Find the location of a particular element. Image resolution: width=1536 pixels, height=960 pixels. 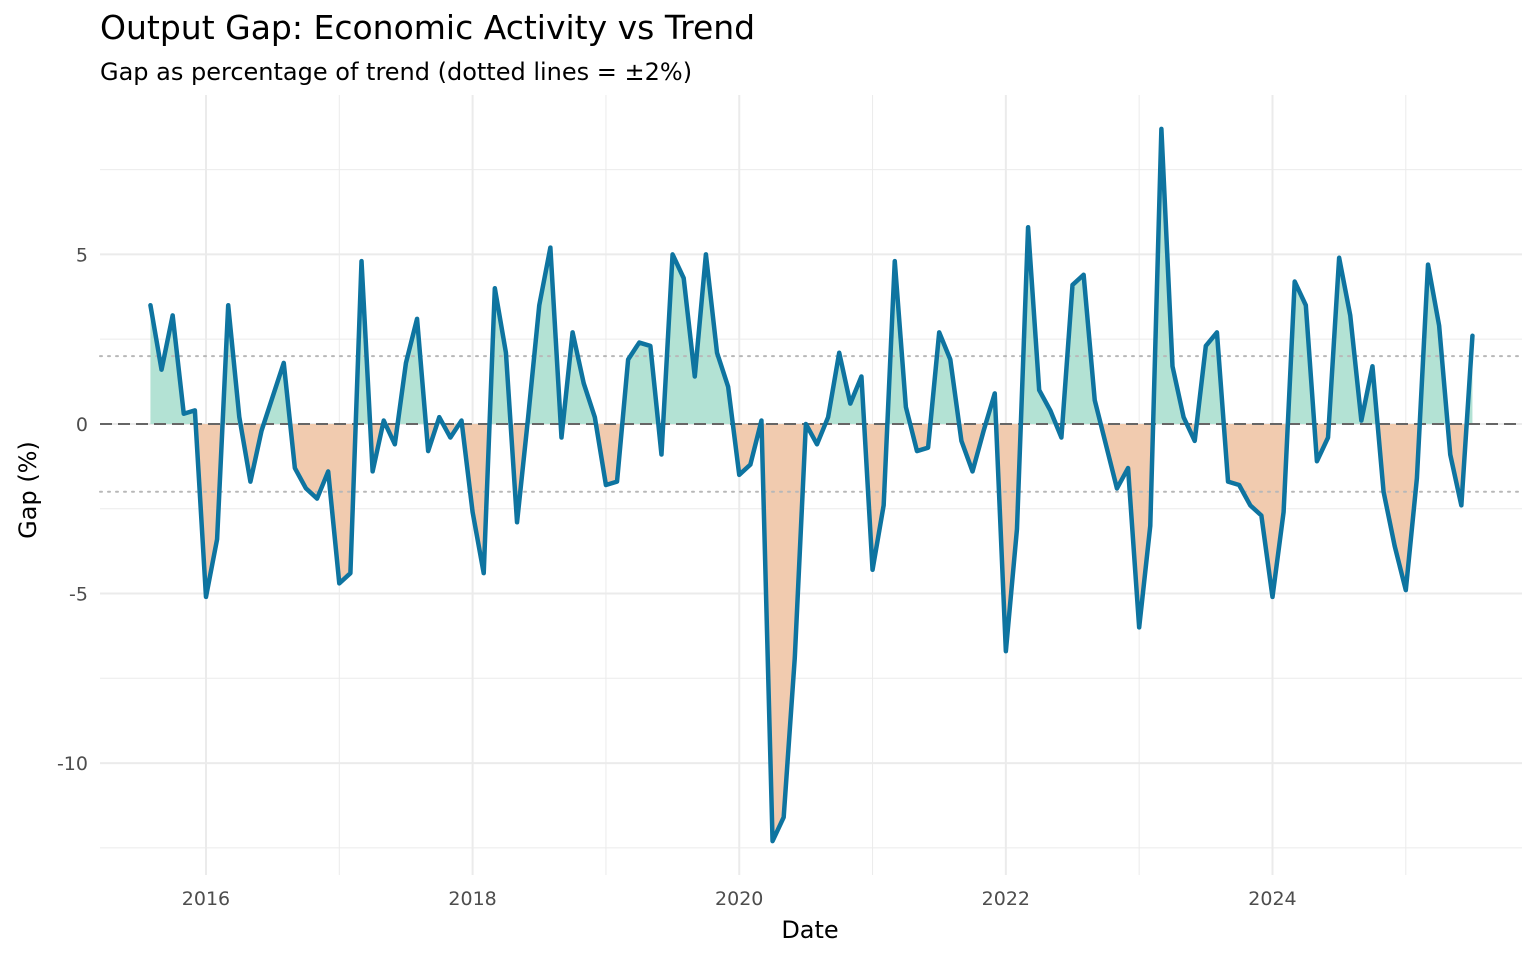

x-tick-label: 2018 is located at coordinates (472, 899).